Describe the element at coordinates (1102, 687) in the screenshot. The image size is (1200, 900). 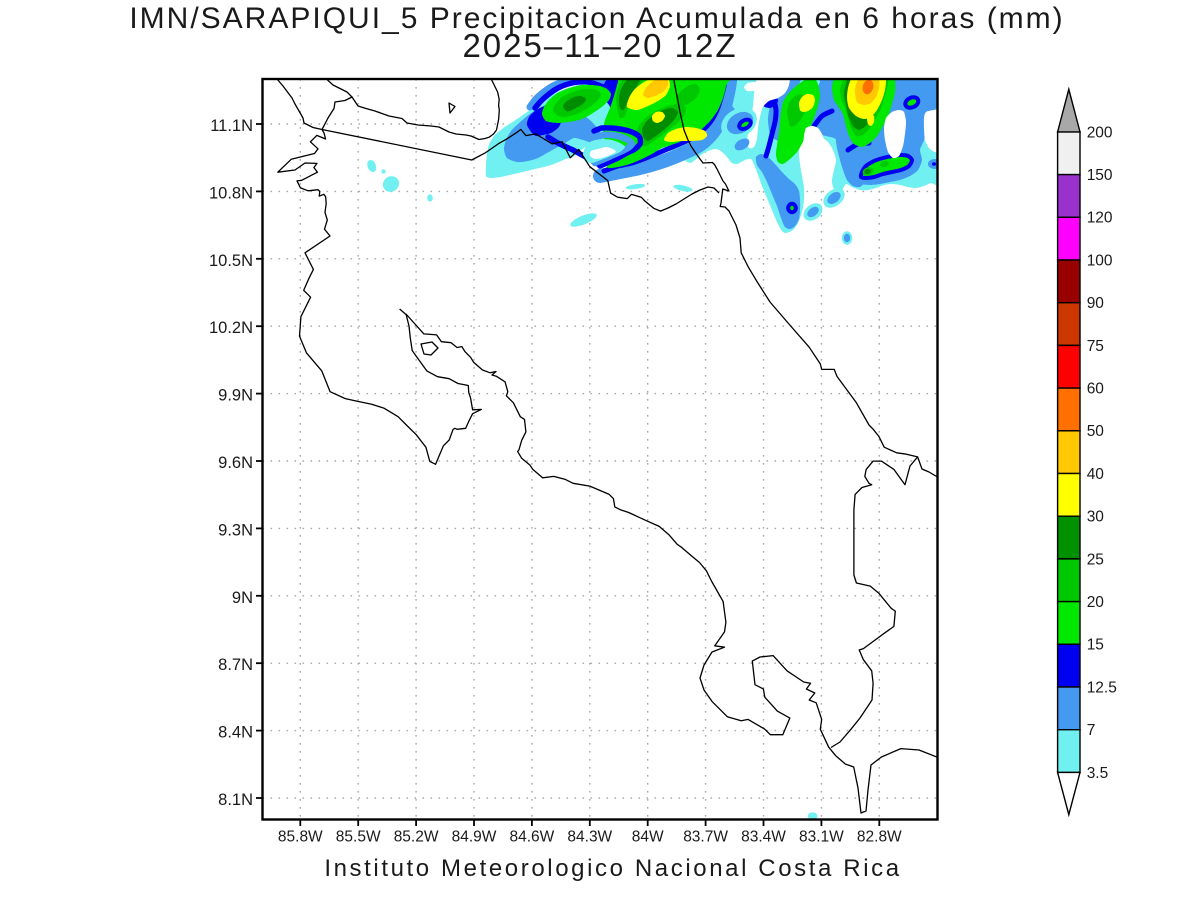
I see `svg-text: 12.5` at that location.